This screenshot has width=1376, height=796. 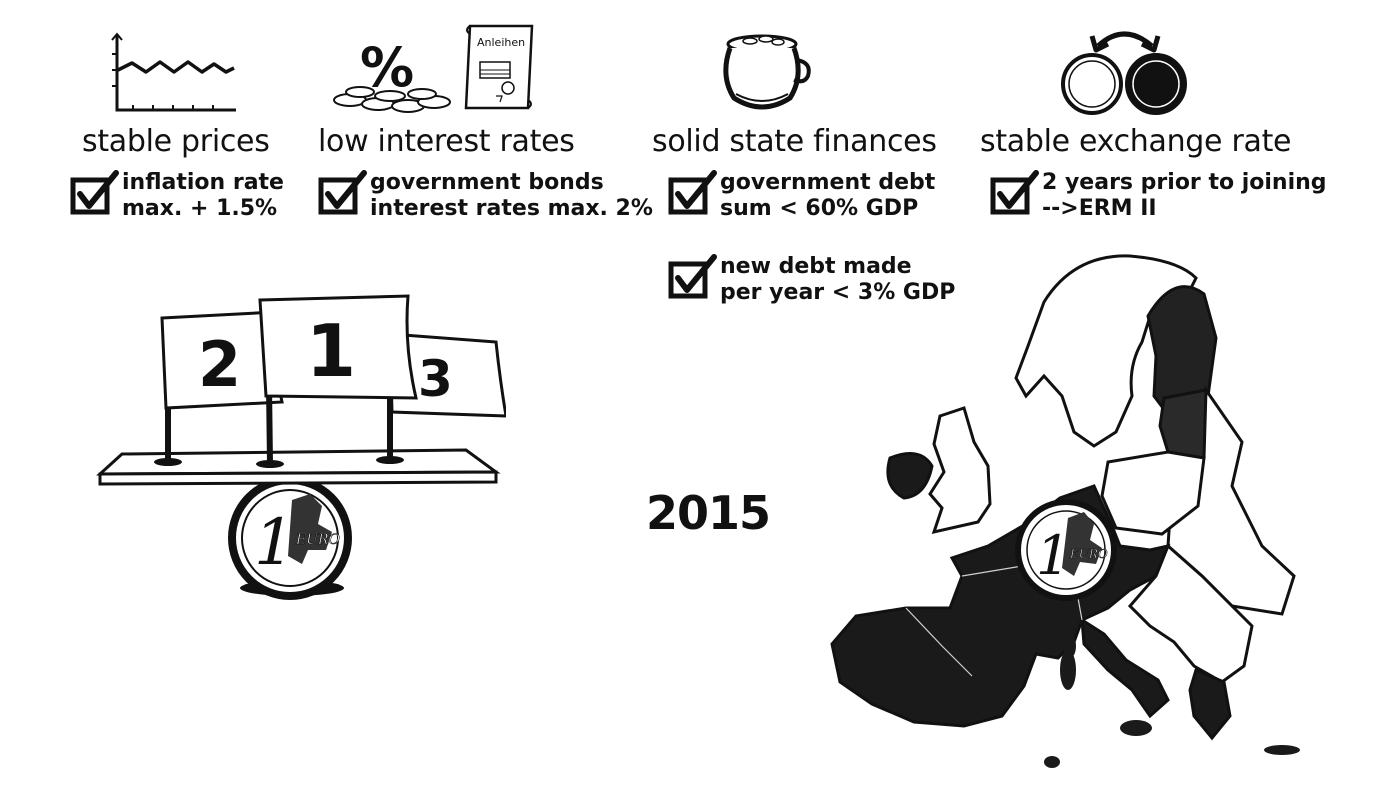 What do you see at coordinates (838, 292) in the screenshot?
I see `check-line: per year < 3% GDP` at bounding box center [838, 292].